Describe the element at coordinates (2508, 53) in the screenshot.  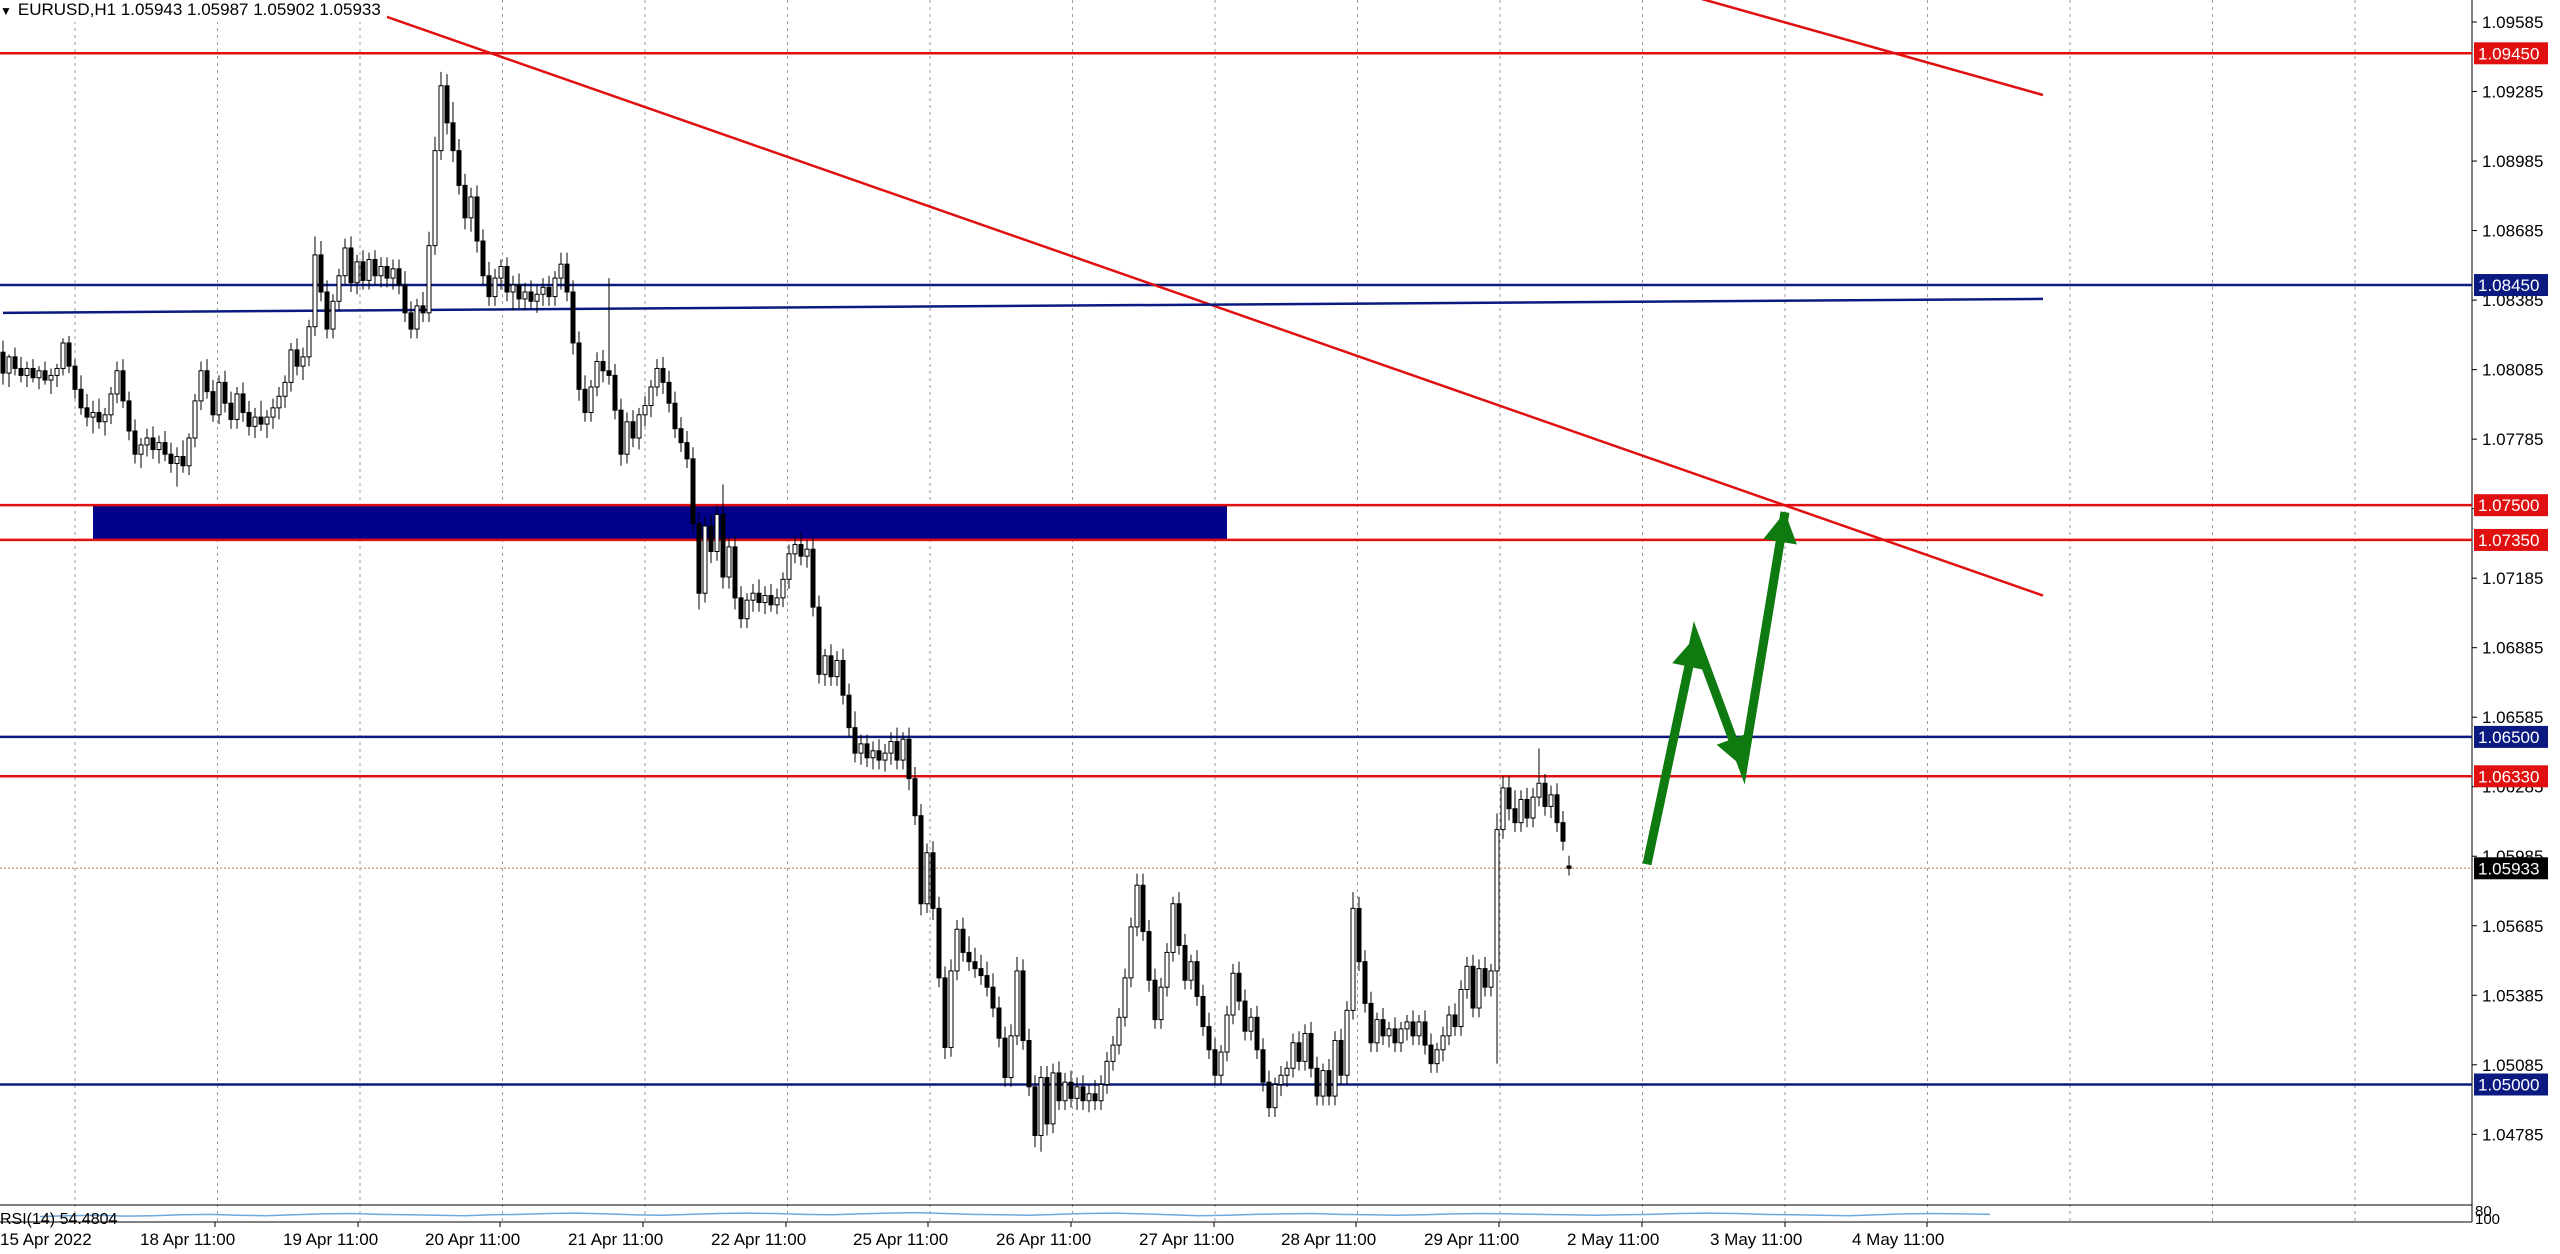
I see `level-price-label: 1.09450` at that location.